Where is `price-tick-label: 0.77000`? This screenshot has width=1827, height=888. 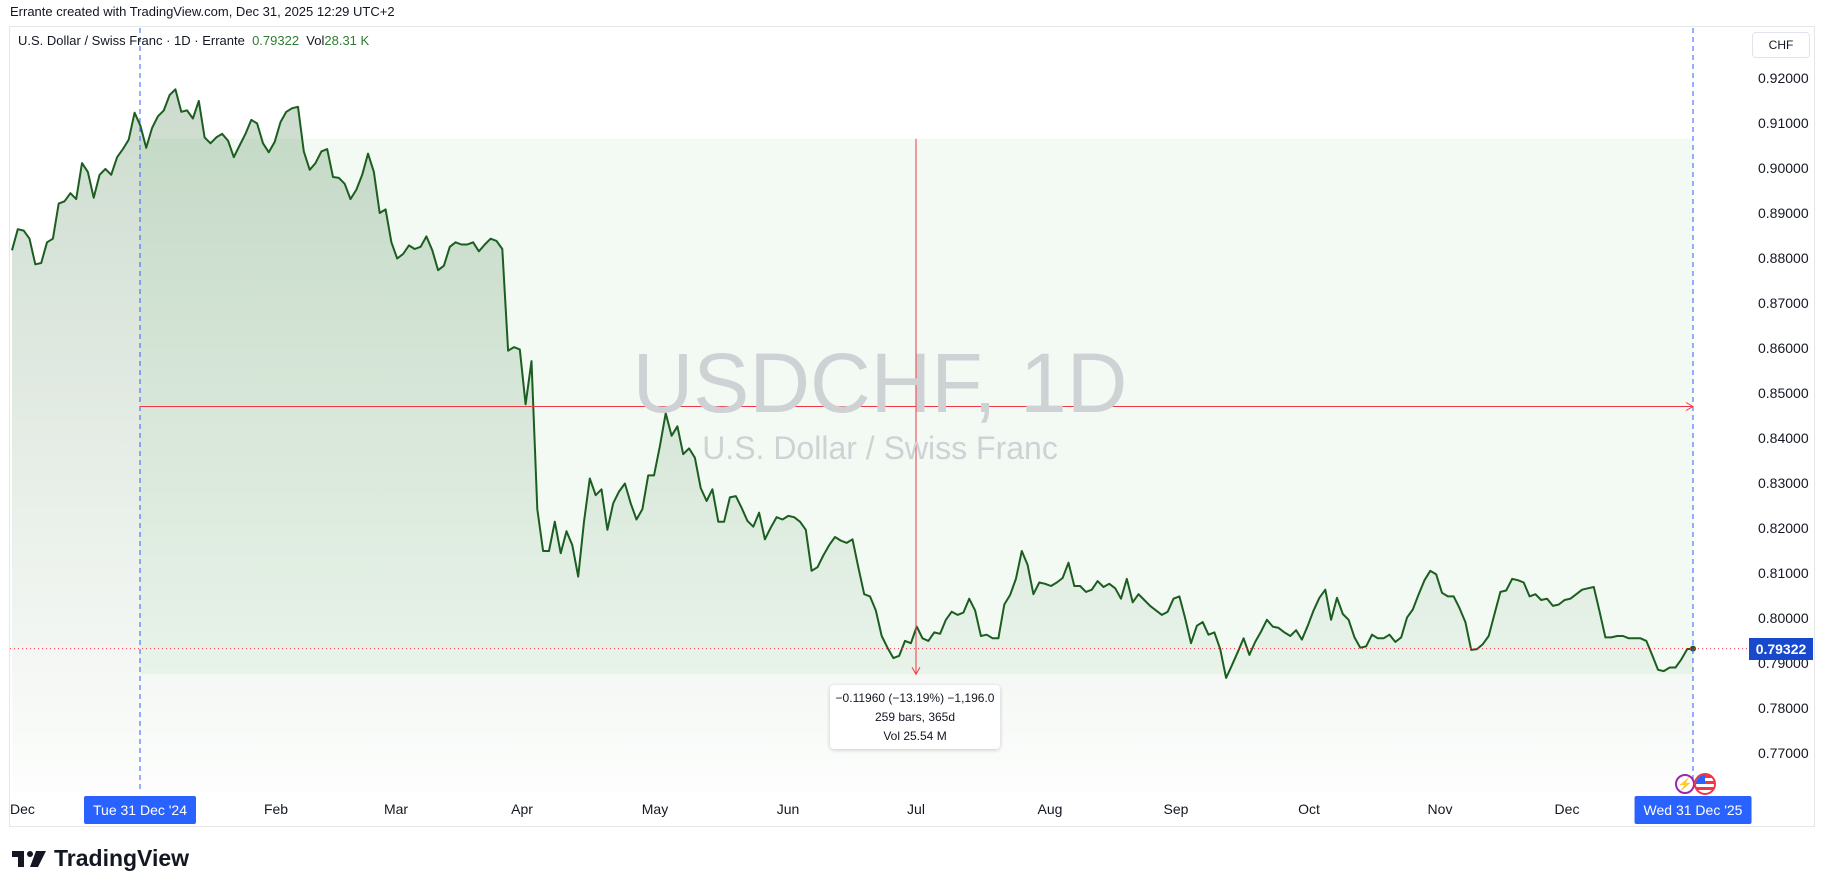
price-tick-label: 0.77000 is located at coordinates (1783, 753).